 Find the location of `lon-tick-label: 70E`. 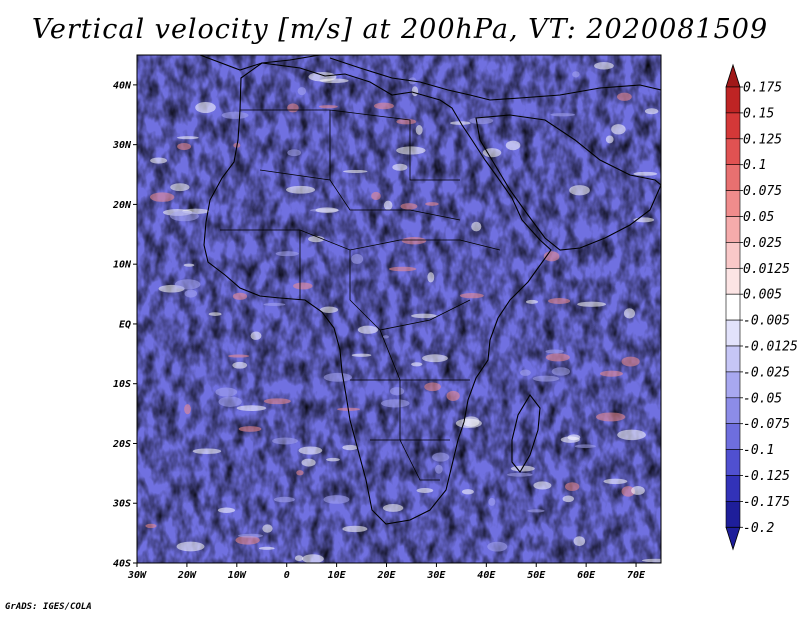

lon-tick-label: 70E is located at coordinates (636, 575).